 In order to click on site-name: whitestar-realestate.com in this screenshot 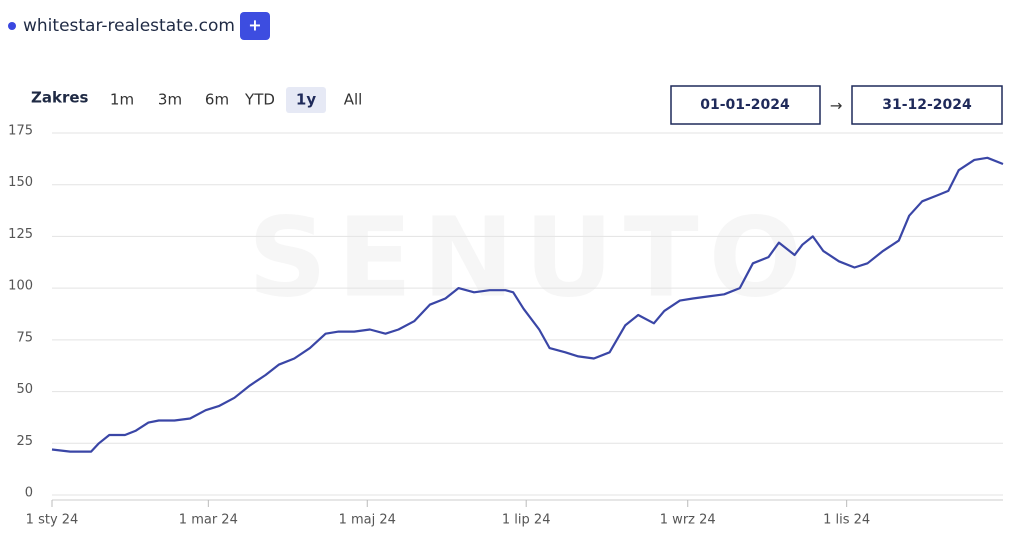, I will do `click(129, 26)`.